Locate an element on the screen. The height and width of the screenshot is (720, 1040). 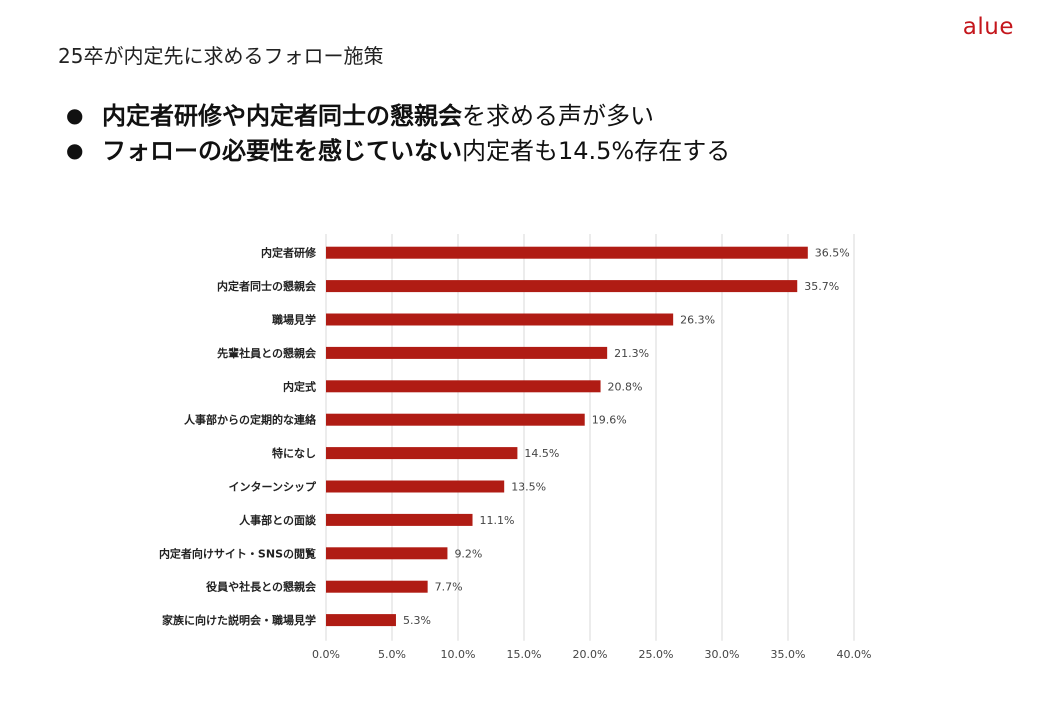
bullet-item: ● フォローの必要性を感じていない内定者も14.5%存在する is located at coordinates (398, 150).